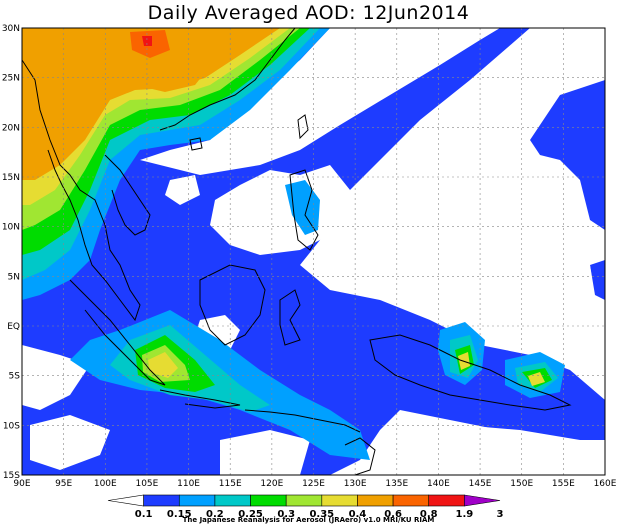 This screenshot has width=617, height=527. Describe the element at coordinates (271, 484) in the screenshot. I see `longitude-label: 120E` at that location.